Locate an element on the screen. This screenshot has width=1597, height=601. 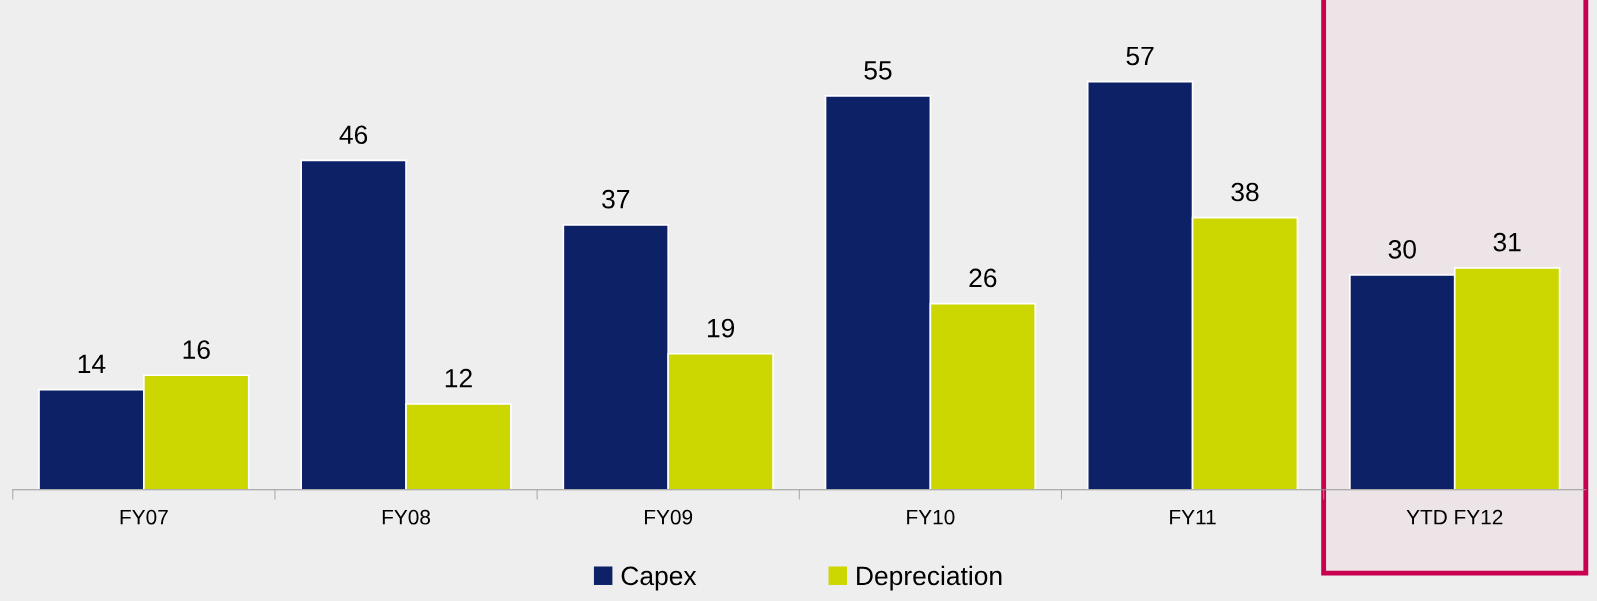
x-tick-label: YTD FY12 is located at coordinates (1454, 517).